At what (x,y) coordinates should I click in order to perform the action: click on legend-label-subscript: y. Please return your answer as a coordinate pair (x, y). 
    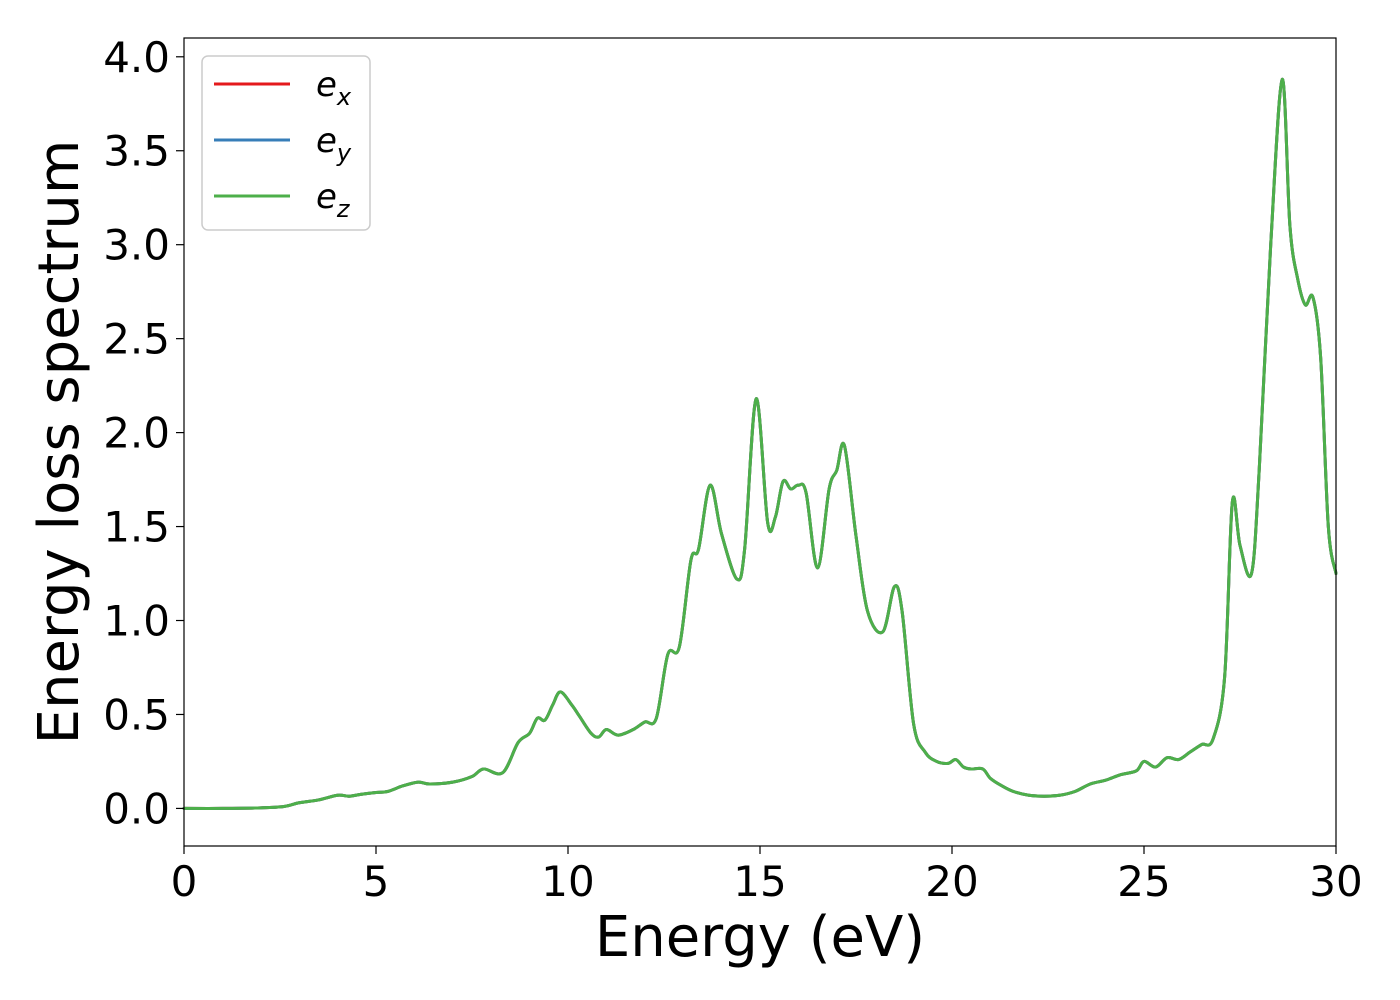
    Looking at the image, I should click on (344, 153).